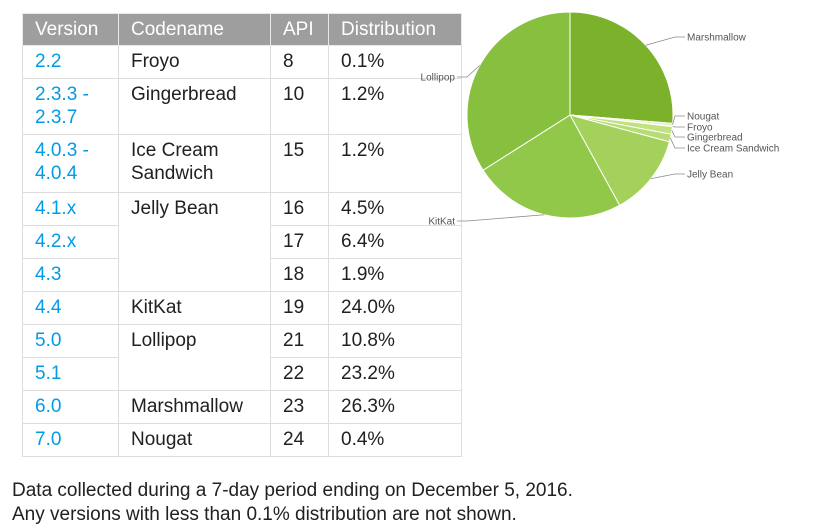 The image size is (816, 532). Describe the element at coordinates (395, 407) in the screenshot. I see `distribution-cell: 26.3%` at that location.